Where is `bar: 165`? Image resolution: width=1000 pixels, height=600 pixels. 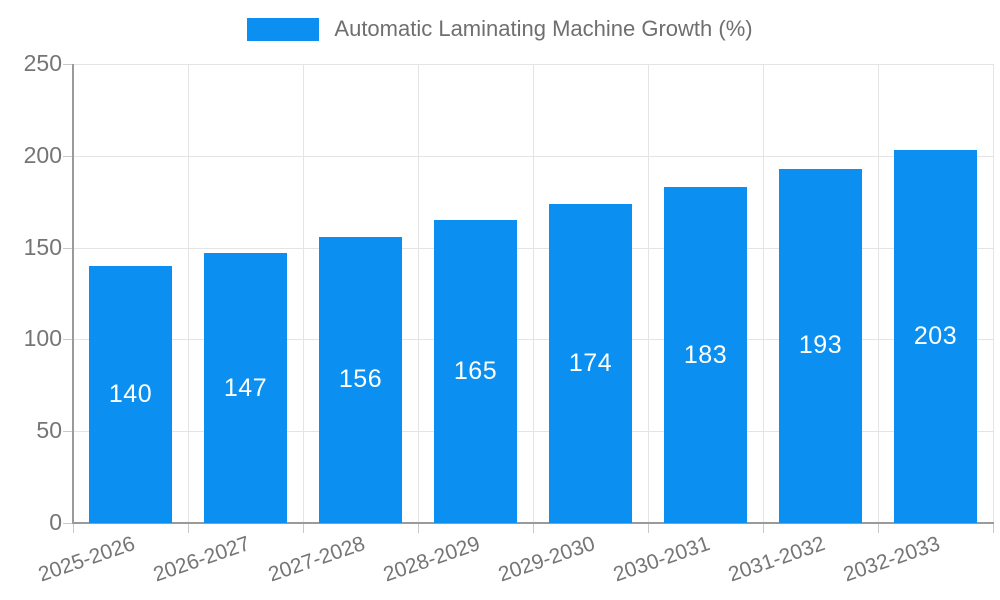 bar: 165 is located at coordinates (475, 371).